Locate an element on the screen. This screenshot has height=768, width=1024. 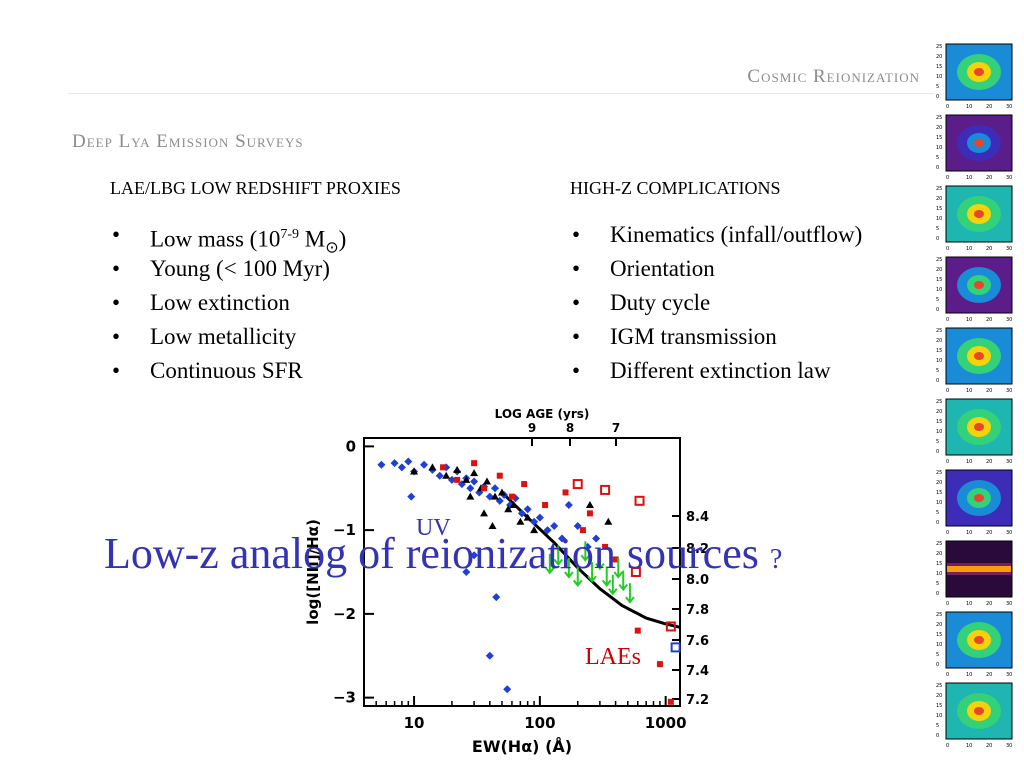
list-item-label: Duty cycle is located at coordinates (660, 302).